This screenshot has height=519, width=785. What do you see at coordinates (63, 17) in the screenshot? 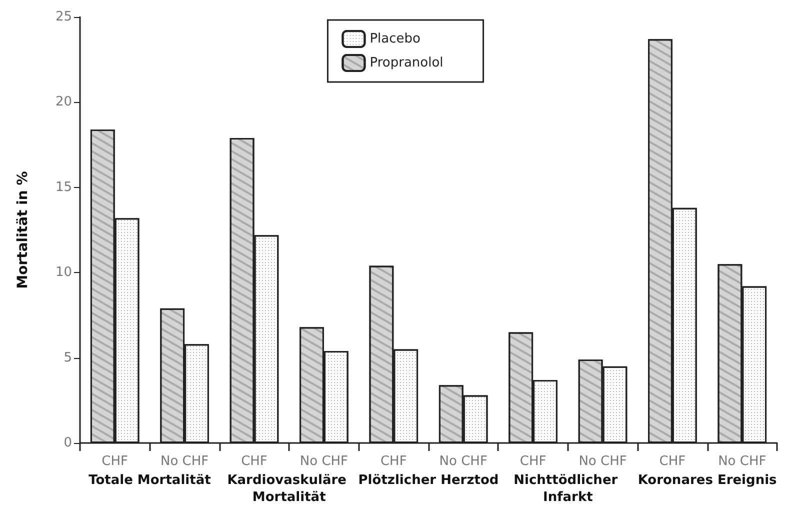
I see `y-tick-label: 25` at bounding box center [63, 17].